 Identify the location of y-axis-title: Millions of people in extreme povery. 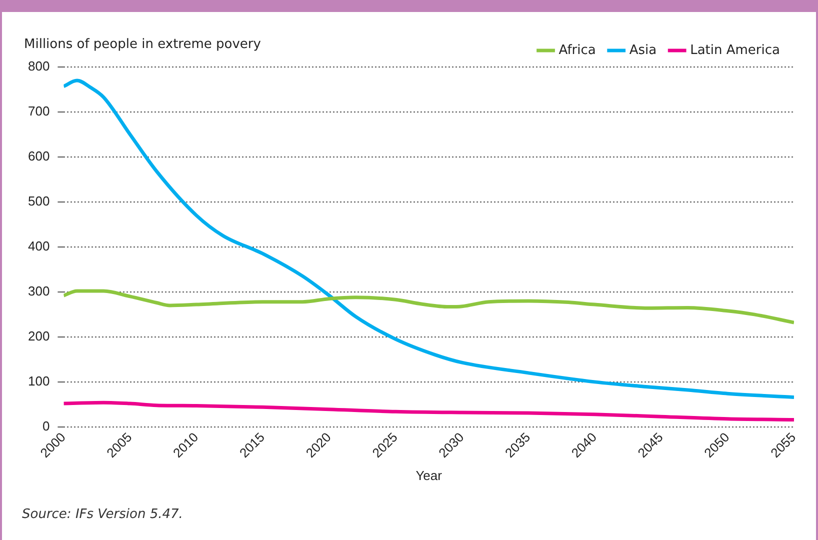
(142, 44).